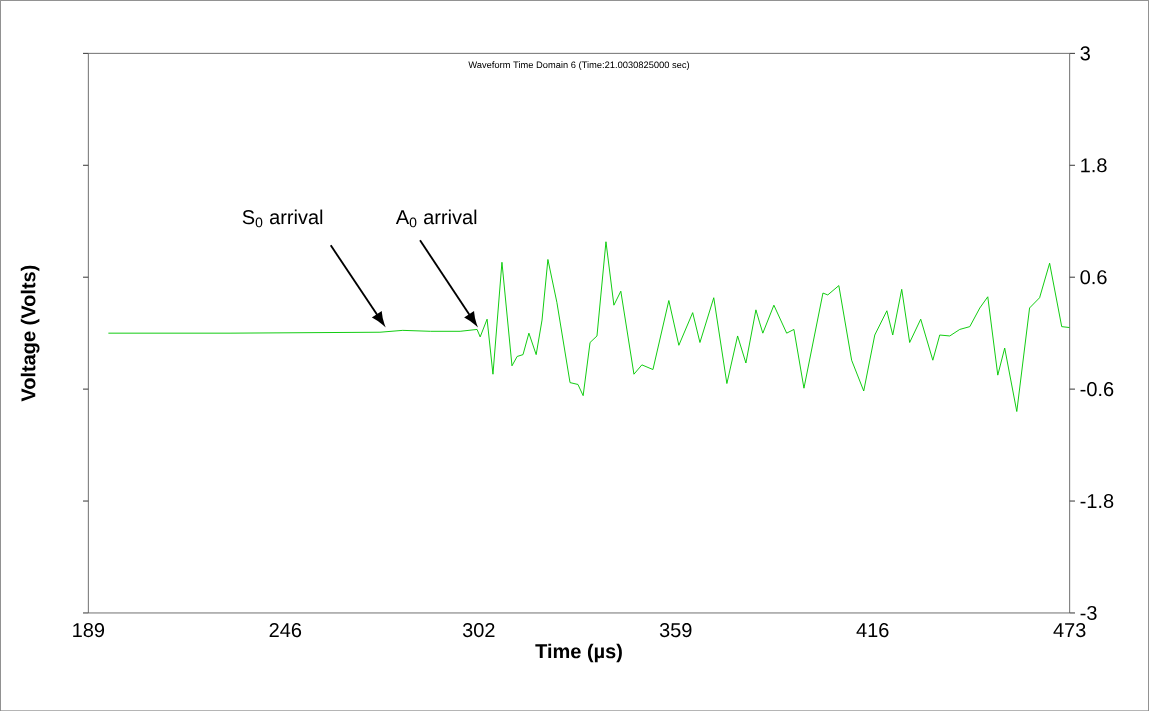 This screenshot has height=711, width=1149. What do you see at coordinates (1085, 53) in the screenshot?
I see `y-tick-label: 3` at bounding box center [1085, 53].